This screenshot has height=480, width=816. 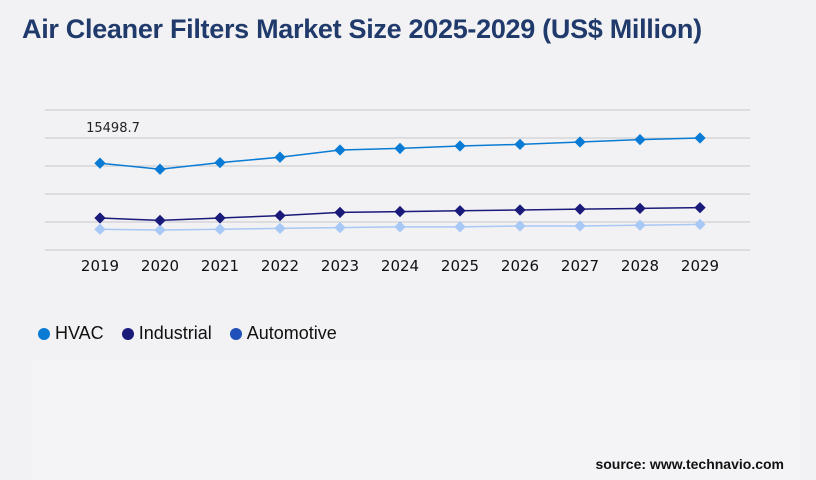 What do you see at coordinates (460, 266) in the screenshot?
I see `x-tick-label: 2025` at bounding box center [460, 266].